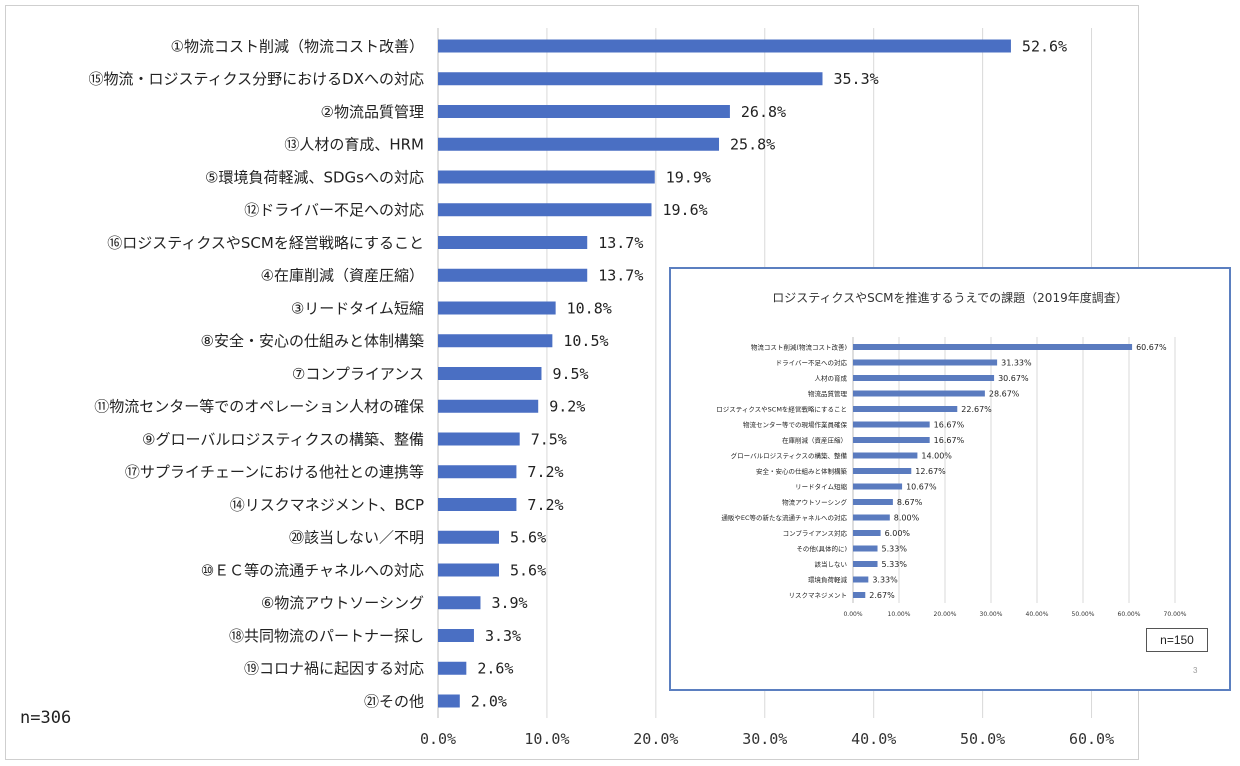  What do you see at coordinates (489, 701) in the screenshot?
I see `data-label: 2.0%` at bounding box center [489, 701].